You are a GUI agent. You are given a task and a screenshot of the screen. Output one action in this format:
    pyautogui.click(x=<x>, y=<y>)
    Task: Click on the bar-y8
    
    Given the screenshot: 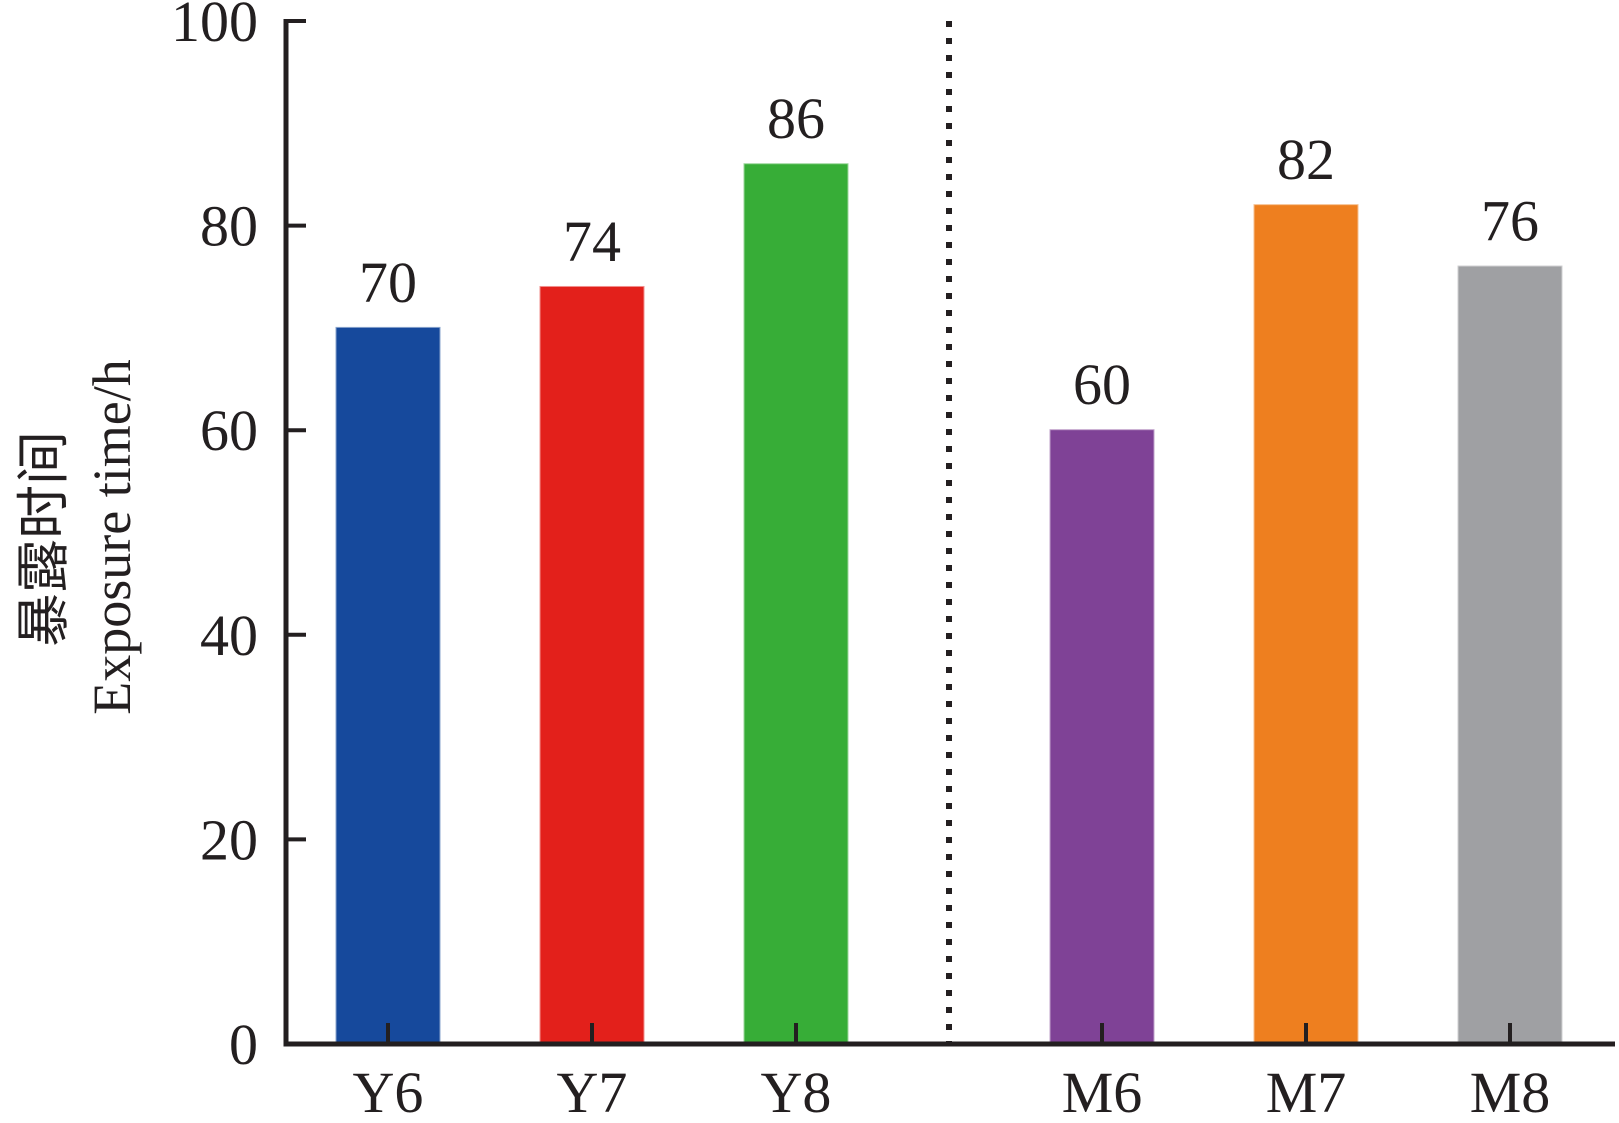 What is the action you would take?
    pyautogui.click(x=796, y=604)
    